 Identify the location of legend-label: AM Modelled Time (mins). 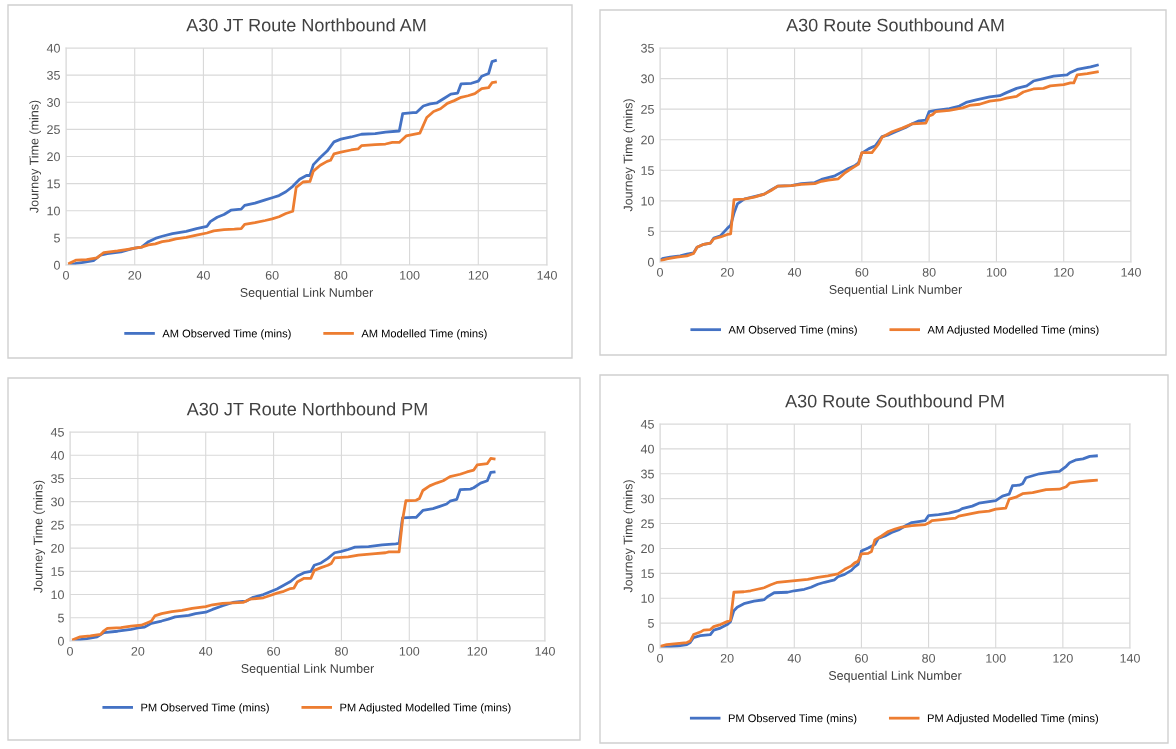
(424, 334).